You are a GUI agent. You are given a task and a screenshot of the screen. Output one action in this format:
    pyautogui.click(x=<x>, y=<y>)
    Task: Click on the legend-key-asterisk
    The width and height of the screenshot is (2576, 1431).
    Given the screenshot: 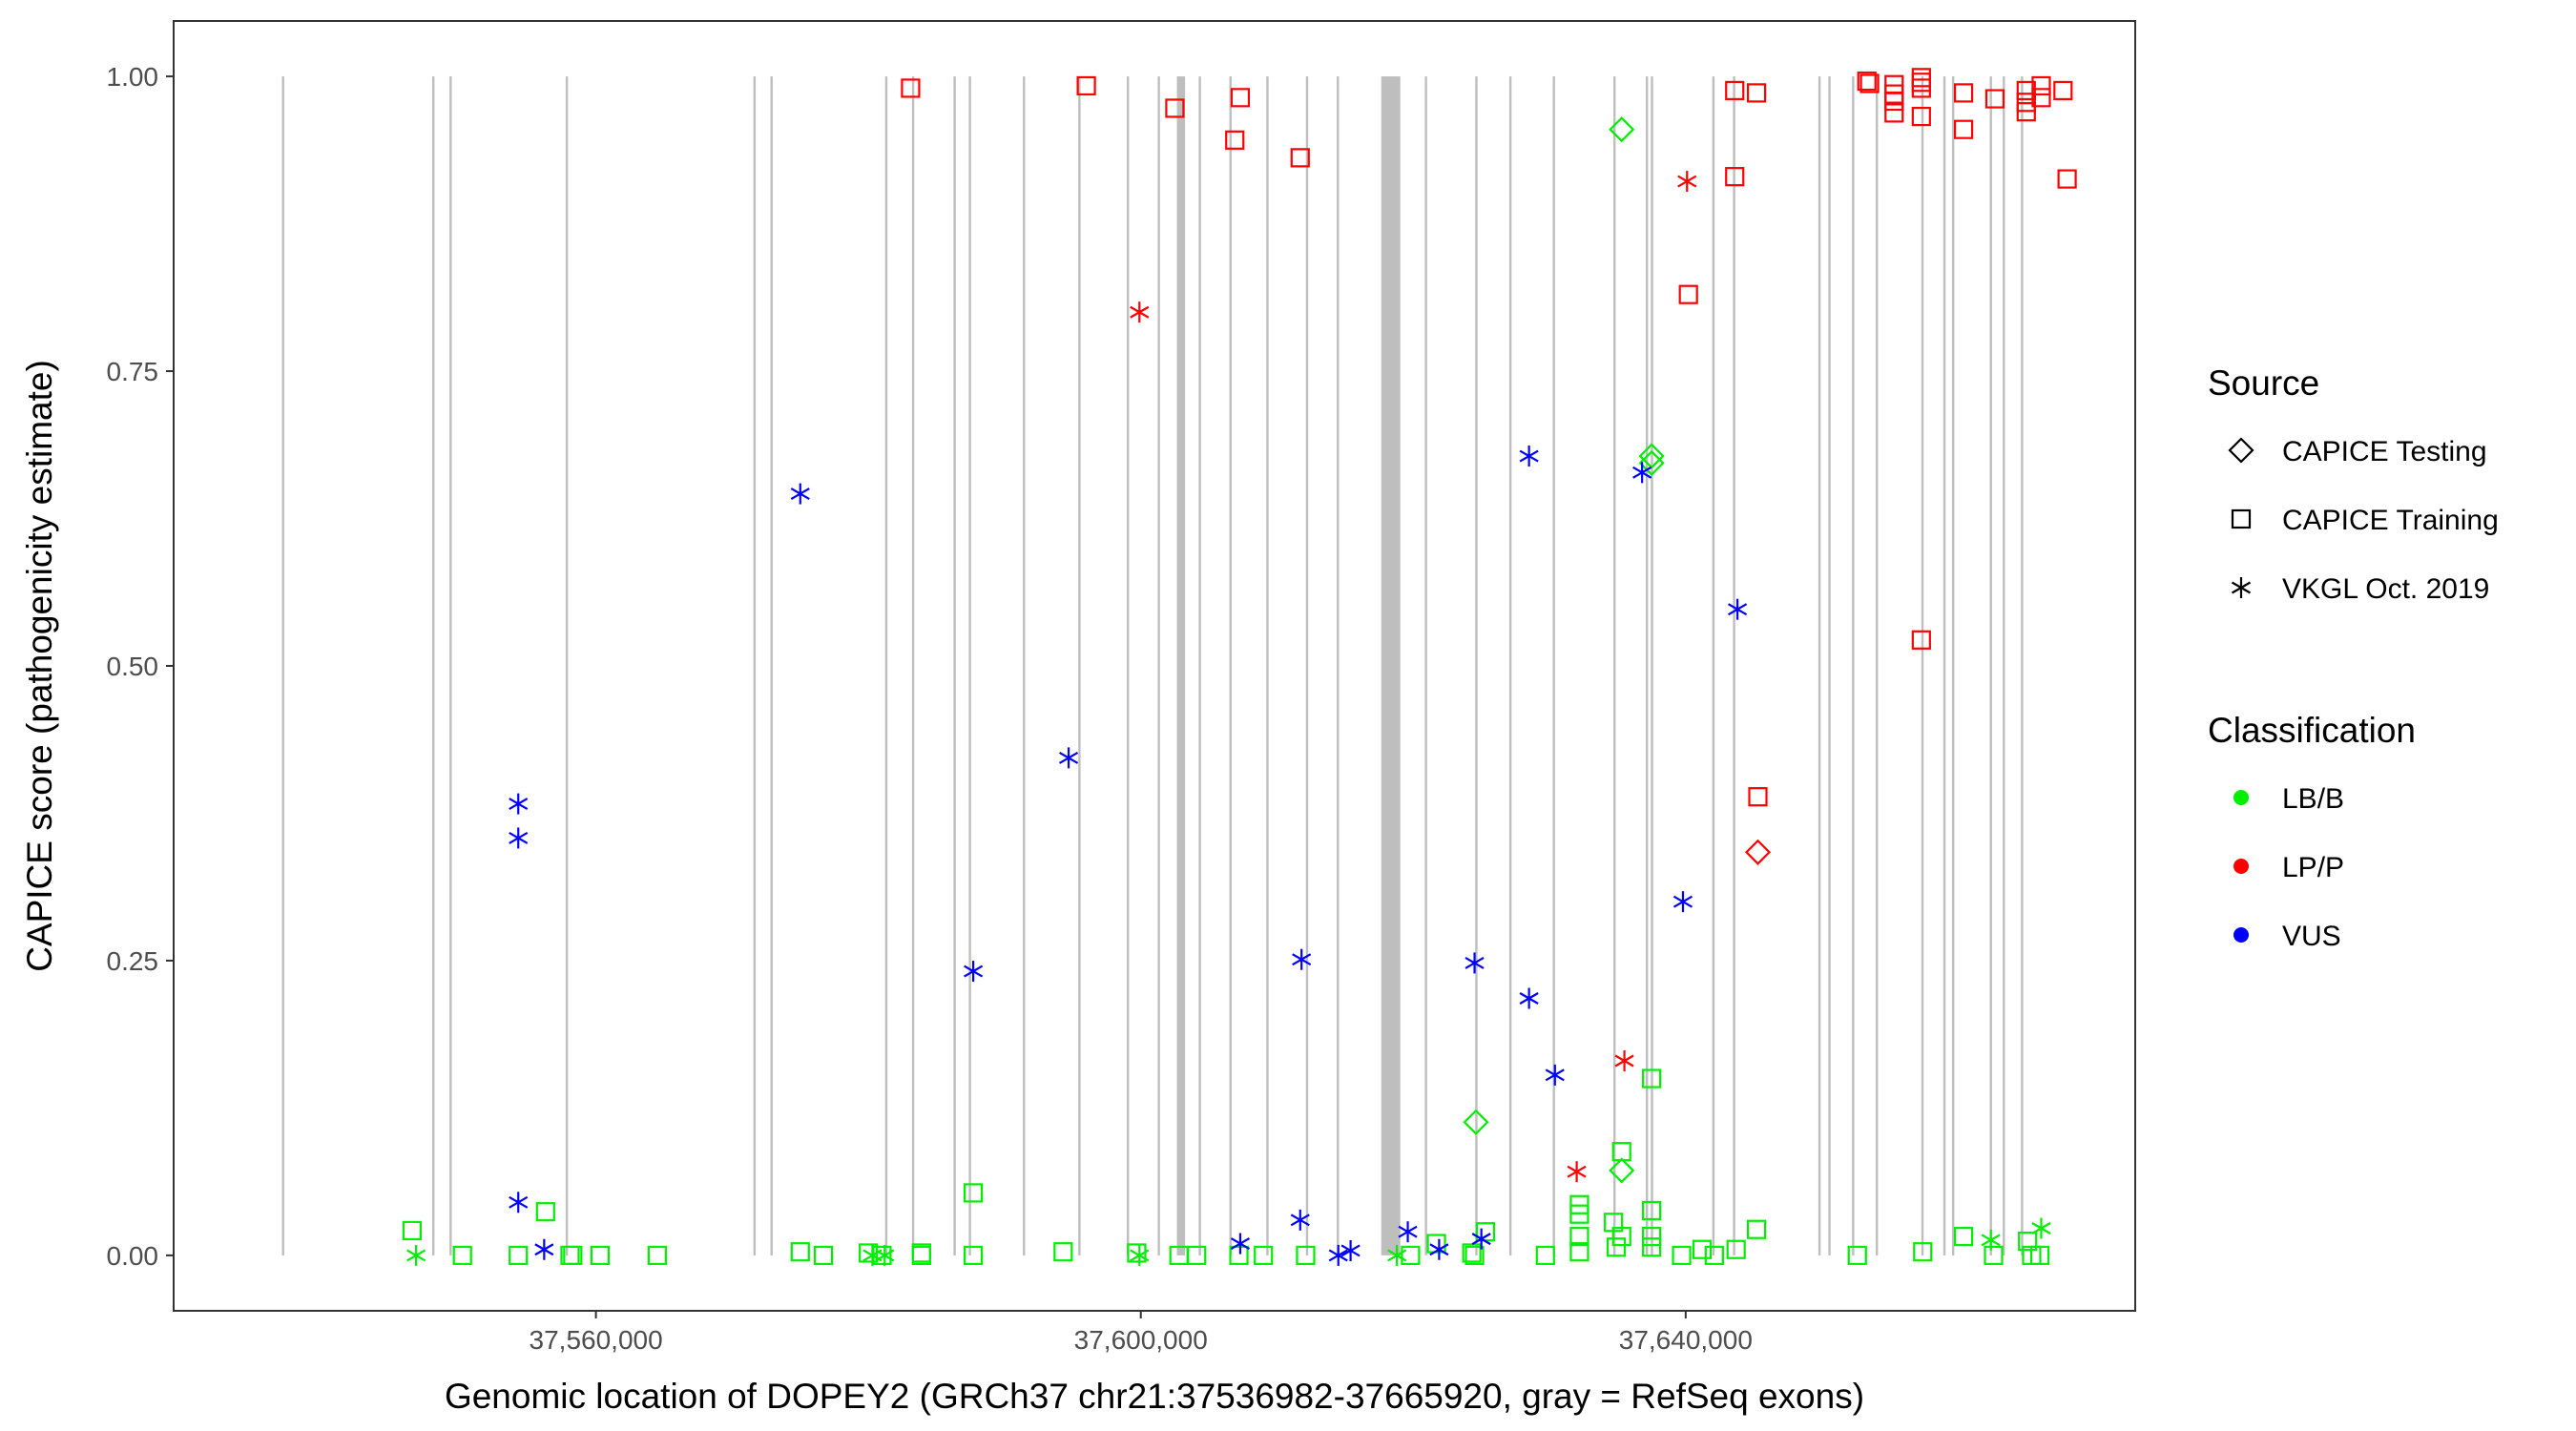 What is the action you would take?
    pyautogui.click(x=2241, y=587)
    